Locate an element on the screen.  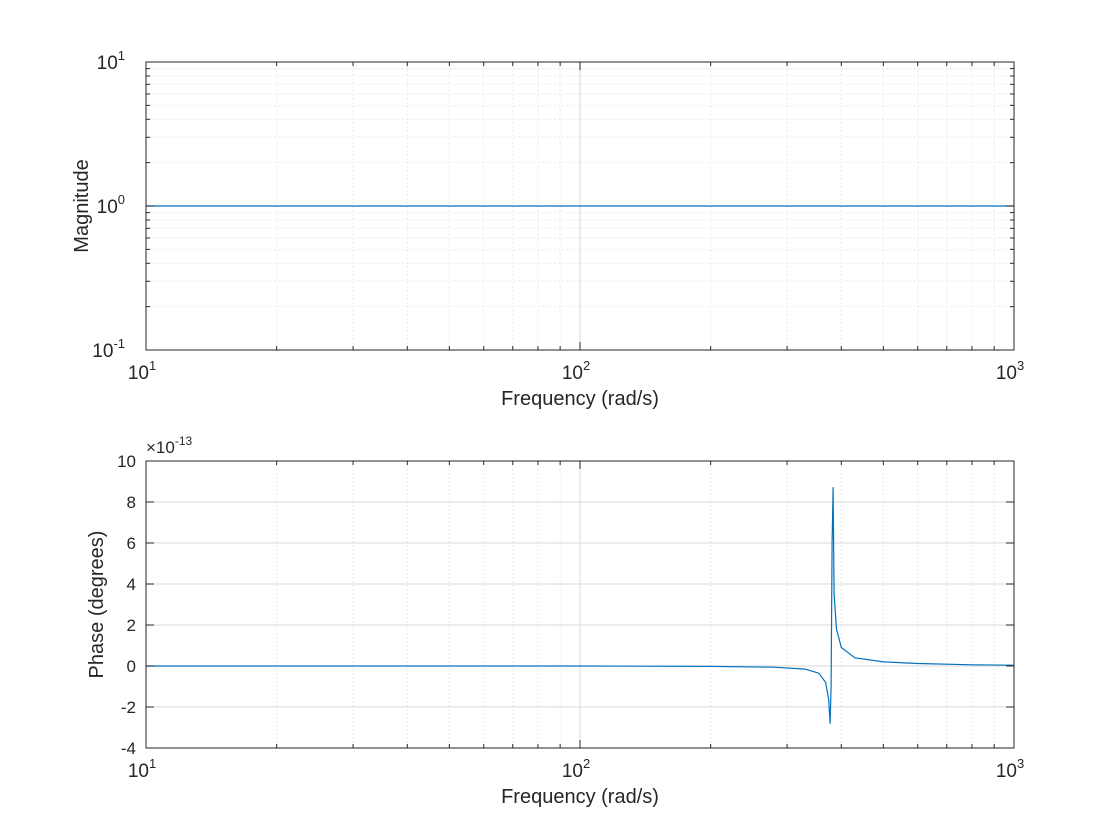
y-tick-label: 10¹ is located at coordinates (111, 61).